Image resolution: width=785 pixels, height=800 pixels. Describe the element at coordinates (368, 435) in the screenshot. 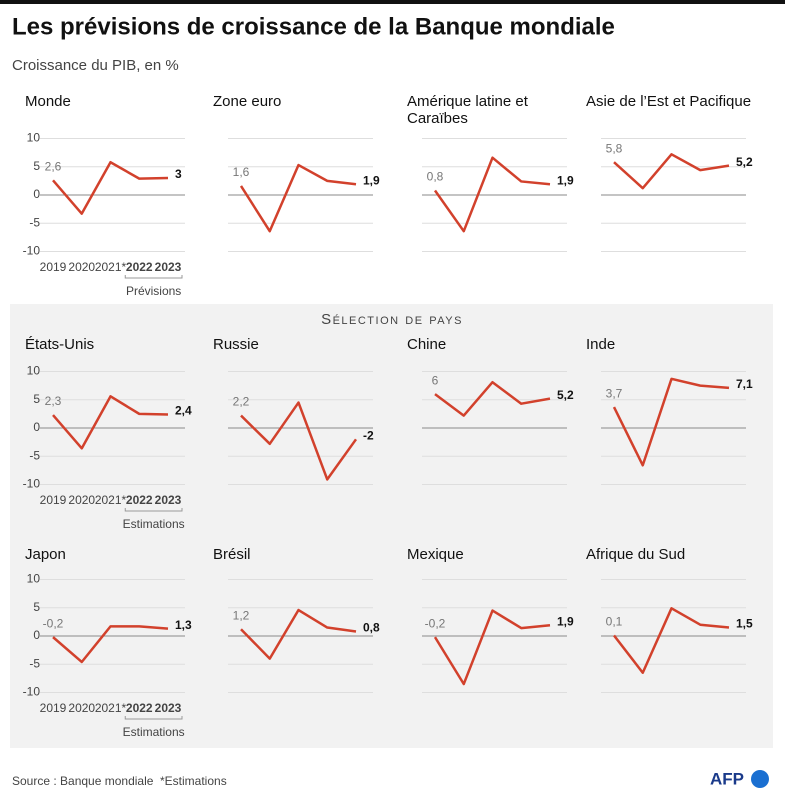

I see `data-label: -2` at that location.